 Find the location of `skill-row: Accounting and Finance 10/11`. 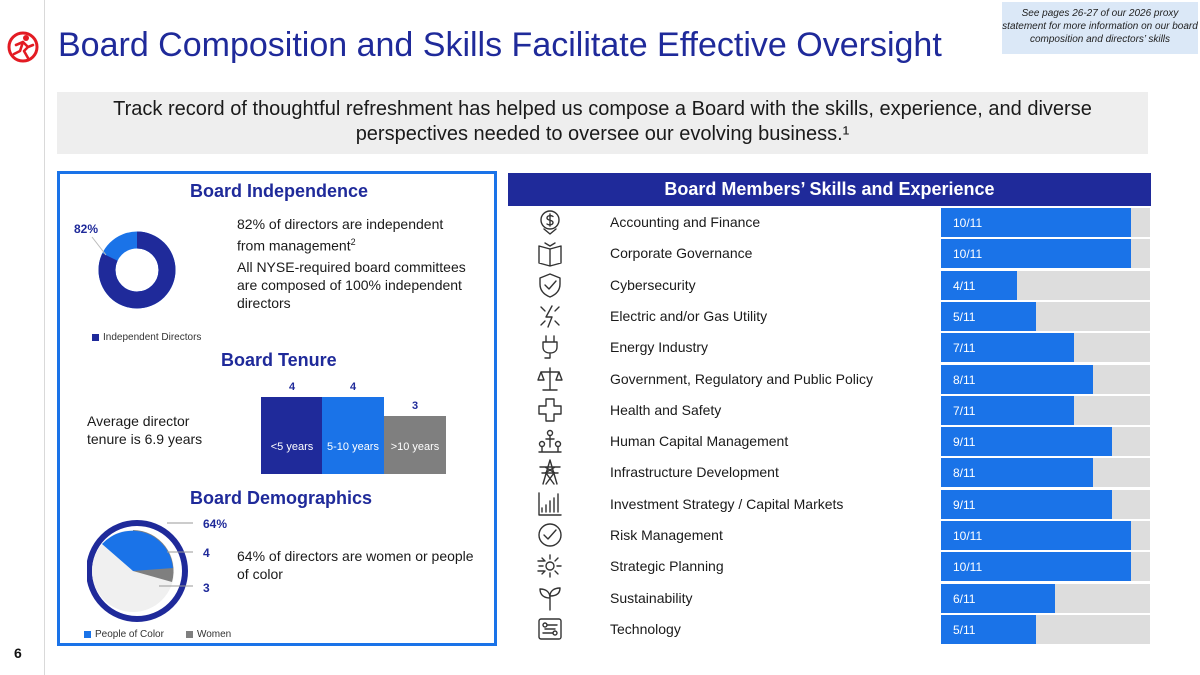

skill-row: Accounting and Finance 10/11 is located at coordinates (829, 222).